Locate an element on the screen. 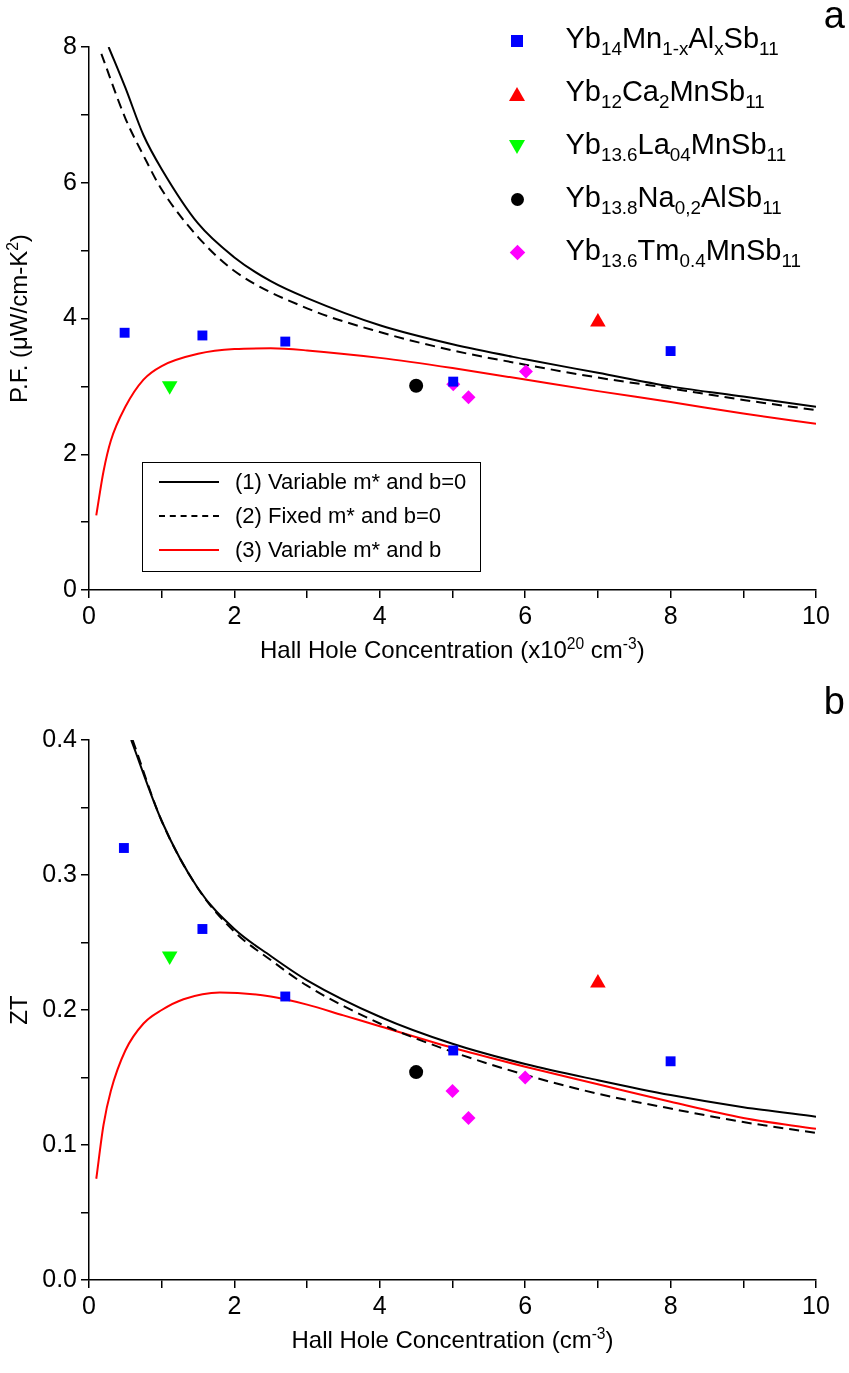  legend-label: Yb$_{14}$Mn$_{1-x}$Al$_{x}$Sb$_{11}$ is located at coordinates (672, 40).